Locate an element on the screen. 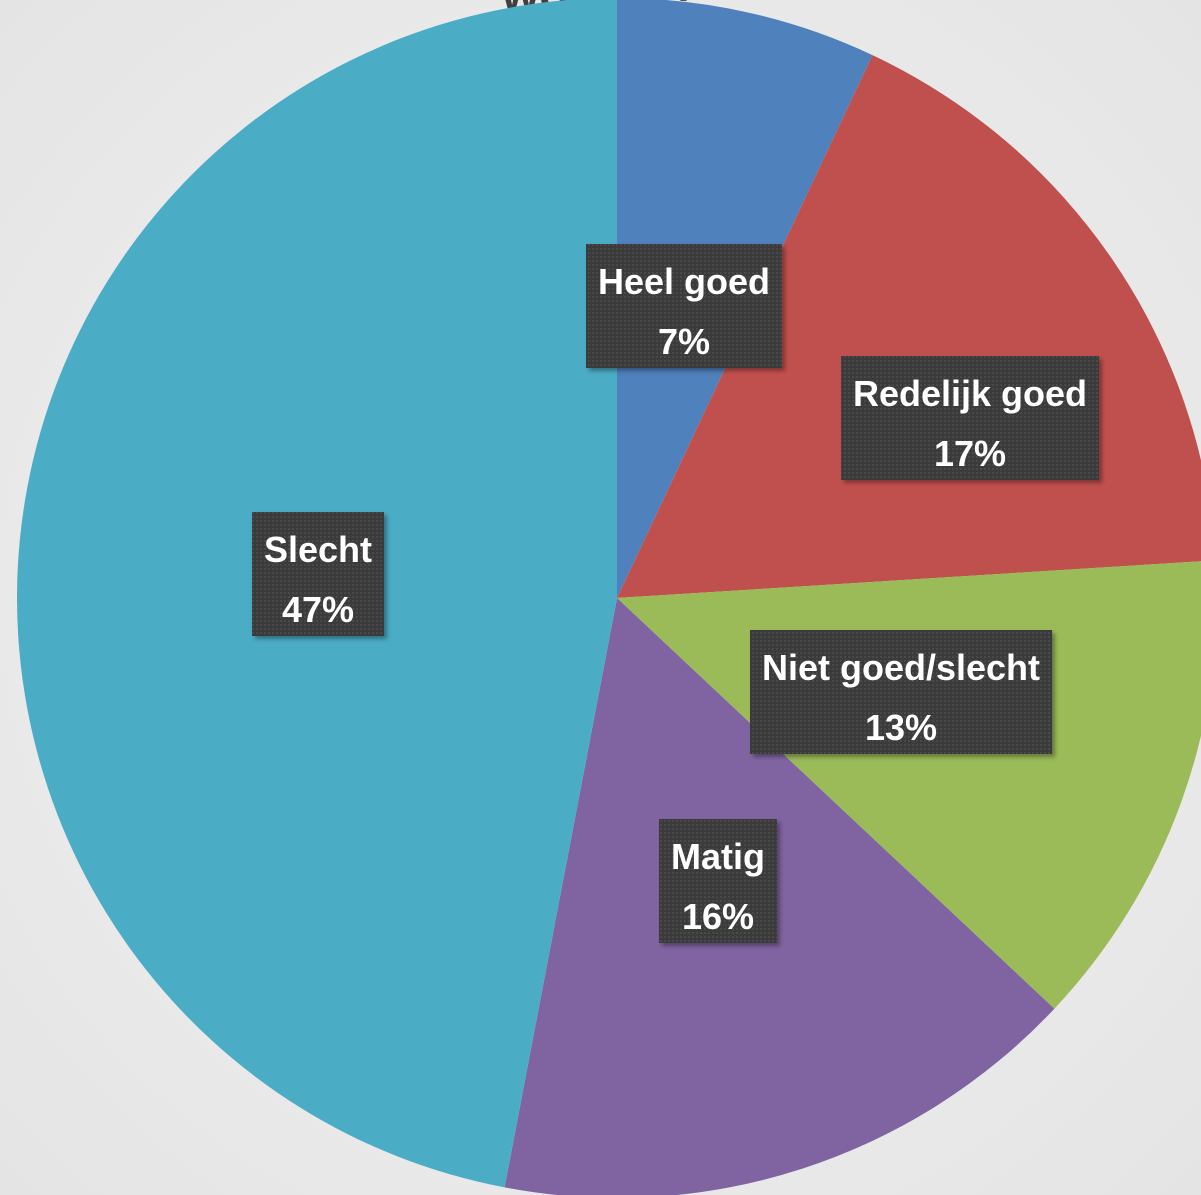 Image resolution: width=1201 pixels, height=1195 pixels. data-label-value: 47% is located at coordinates (318, 609).